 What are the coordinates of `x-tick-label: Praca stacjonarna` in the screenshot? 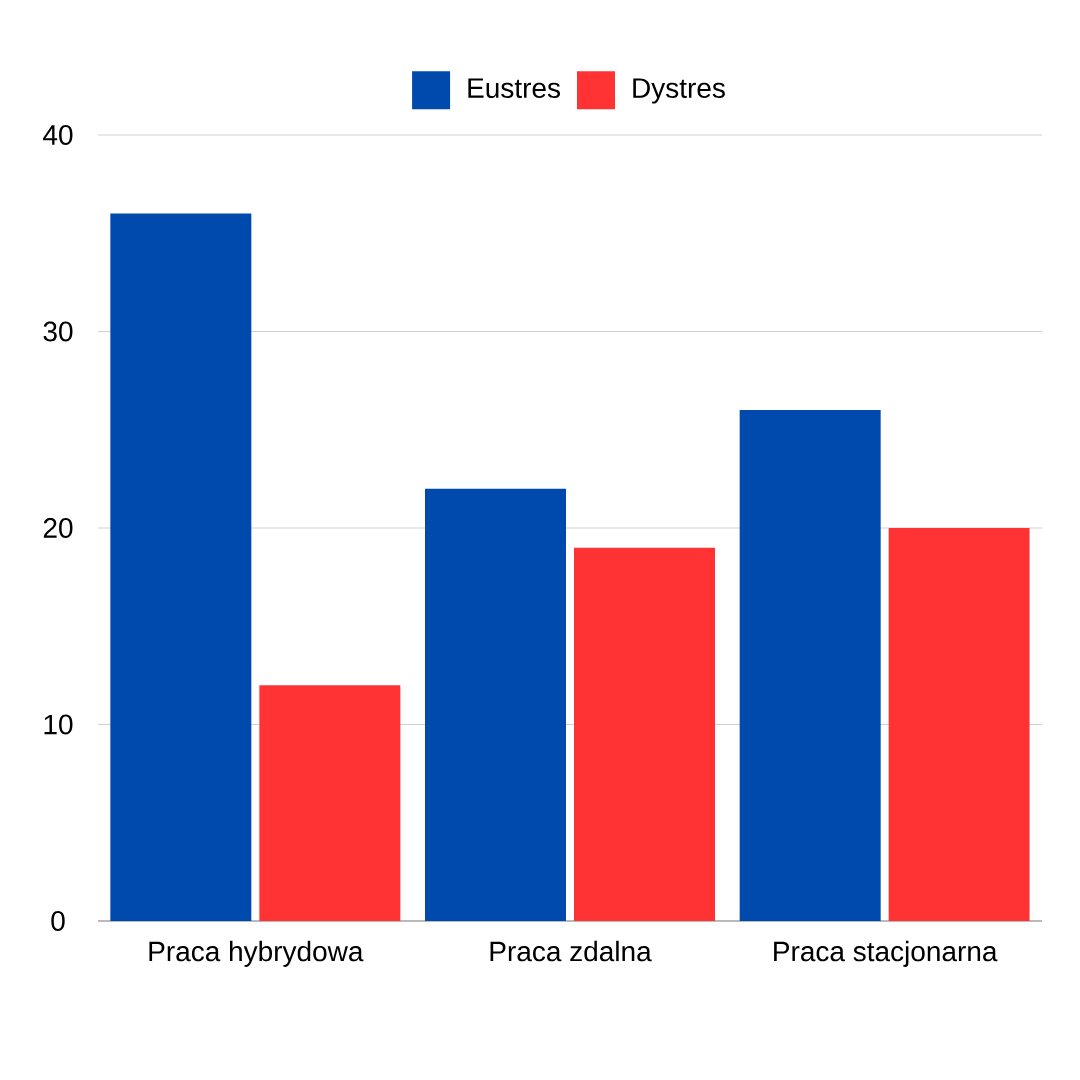 It's located at (886, 953).